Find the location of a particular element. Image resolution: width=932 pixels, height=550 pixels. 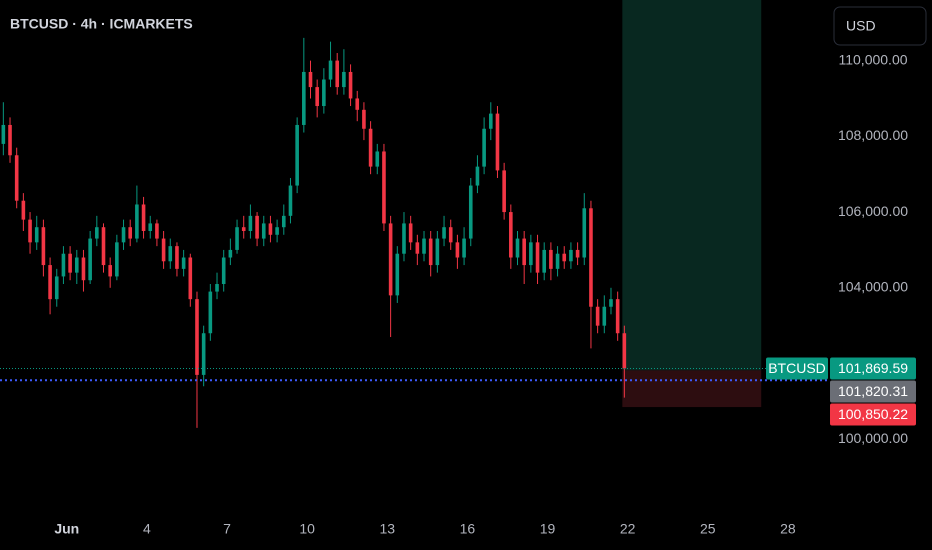

price-label: 100,850.22 is located at coordinates (873, 414).